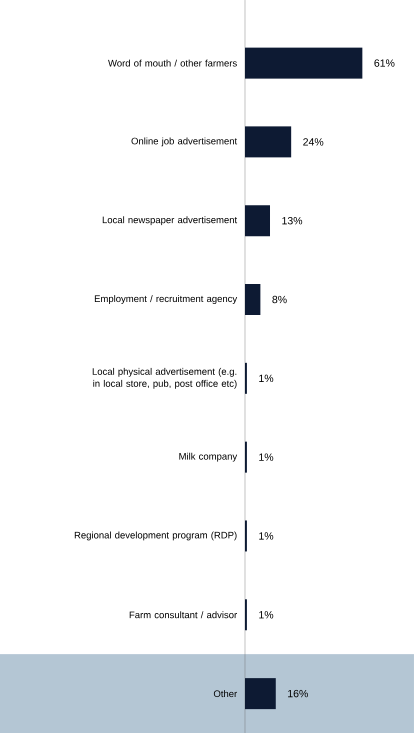 The image size is (414, 733). What do you see at coordinates (185, 141) in the screenshot?
I see `y-tick-label: Online job advertisement` at bounding box center [185, 141].